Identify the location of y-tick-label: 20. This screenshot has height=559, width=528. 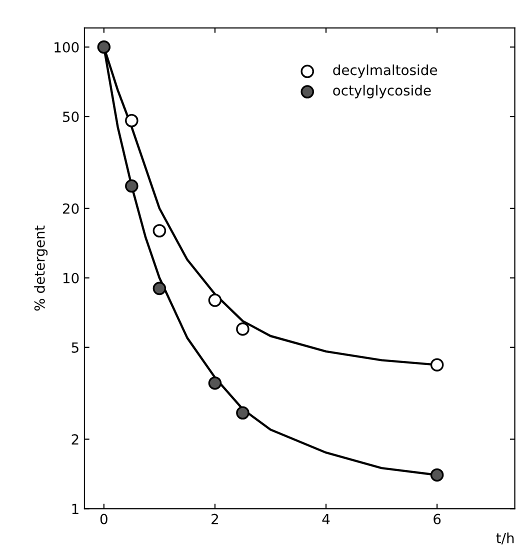
(70, 208).